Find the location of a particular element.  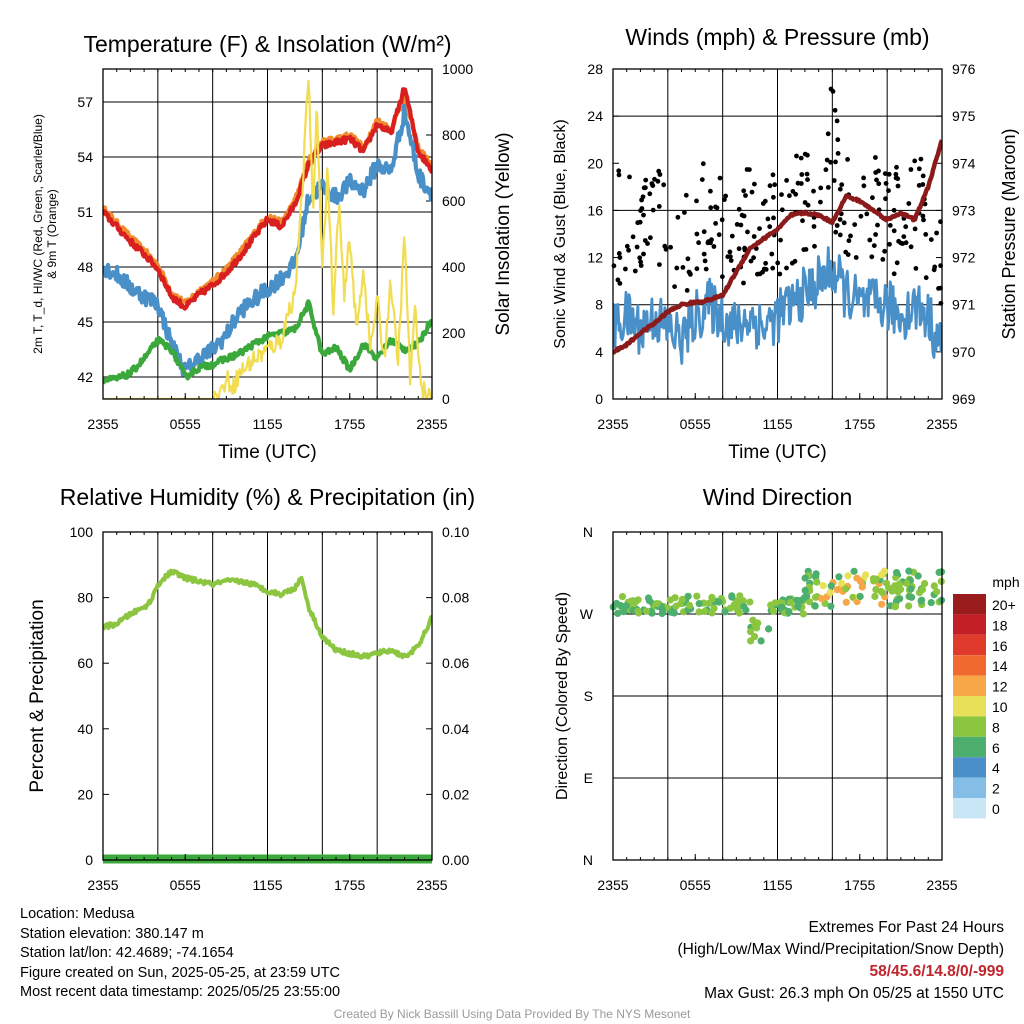

y-tick-label-left: 54 is located at coordinates (85, 157).